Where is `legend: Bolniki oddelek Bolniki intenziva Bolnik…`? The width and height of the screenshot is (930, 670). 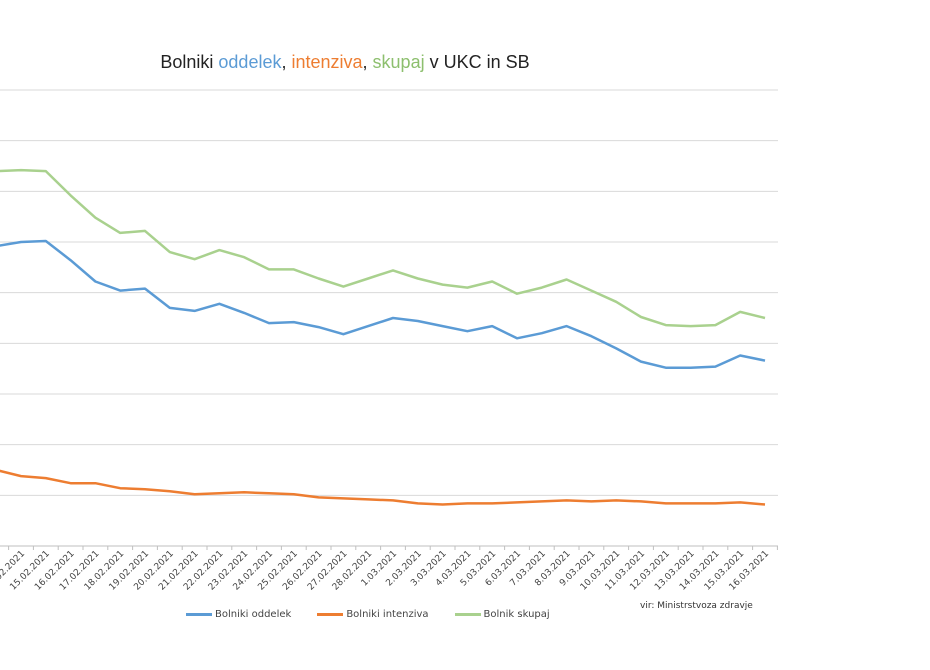 legend: Bolniki oddelek Bolniki intenziva Bolnik… is located at coordinates (368, 614).